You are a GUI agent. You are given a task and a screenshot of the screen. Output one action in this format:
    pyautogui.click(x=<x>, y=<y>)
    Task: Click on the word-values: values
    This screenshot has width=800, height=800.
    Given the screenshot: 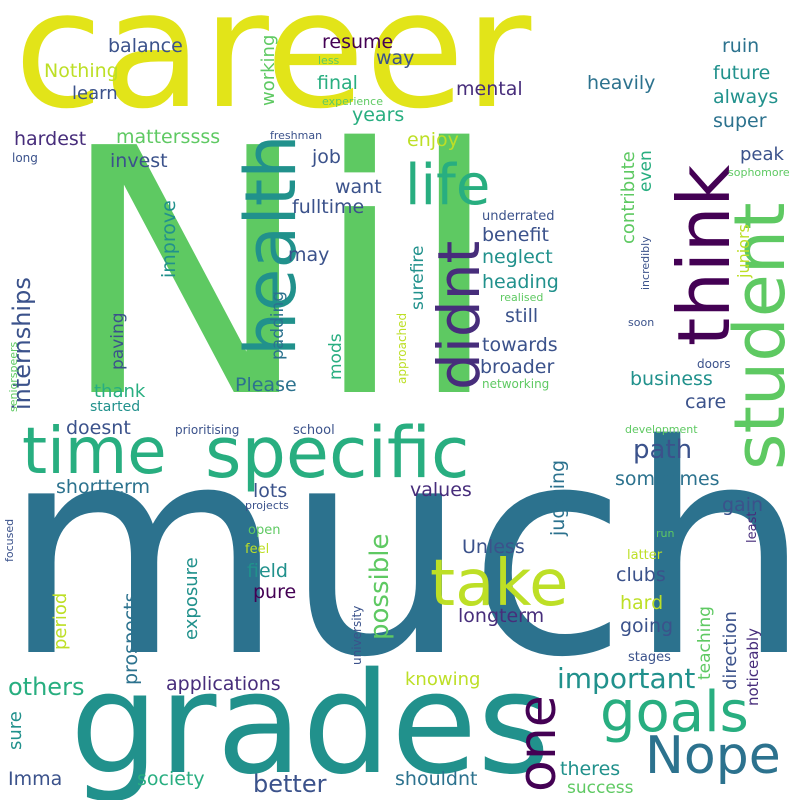 What is the action you would take?
    pyautogui.click(x=441, y=490)
    